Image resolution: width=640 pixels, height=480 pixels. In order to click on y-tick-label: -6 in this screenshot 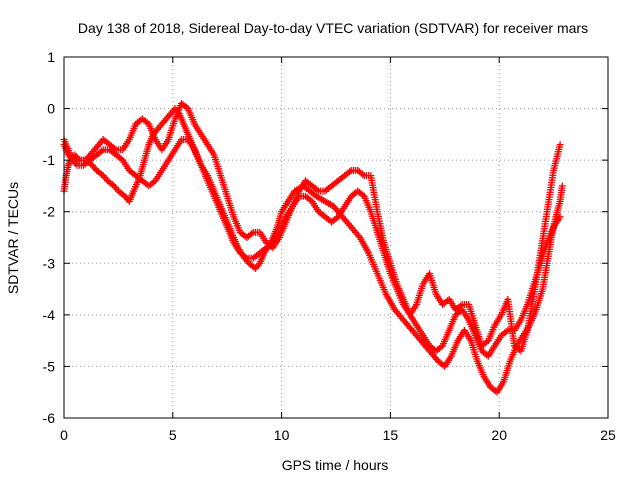, I will do `click(49, 418)`.